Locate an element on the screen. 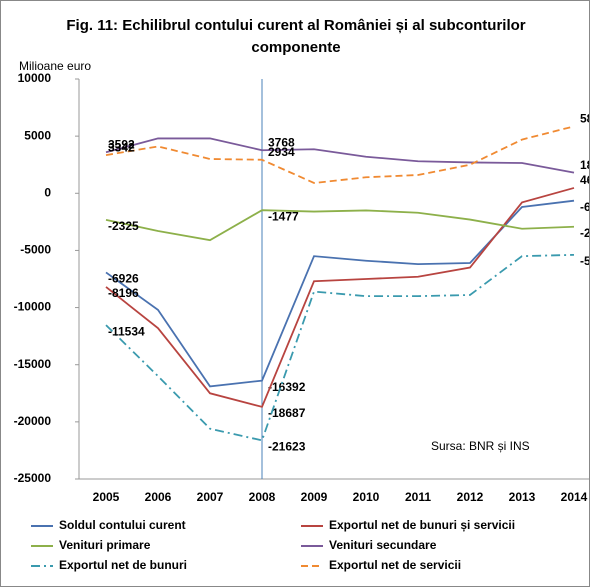 The width and height of the screenshot is (590, 587). legend-label: Exportul net de servicii is located at coordinates (395, 565).